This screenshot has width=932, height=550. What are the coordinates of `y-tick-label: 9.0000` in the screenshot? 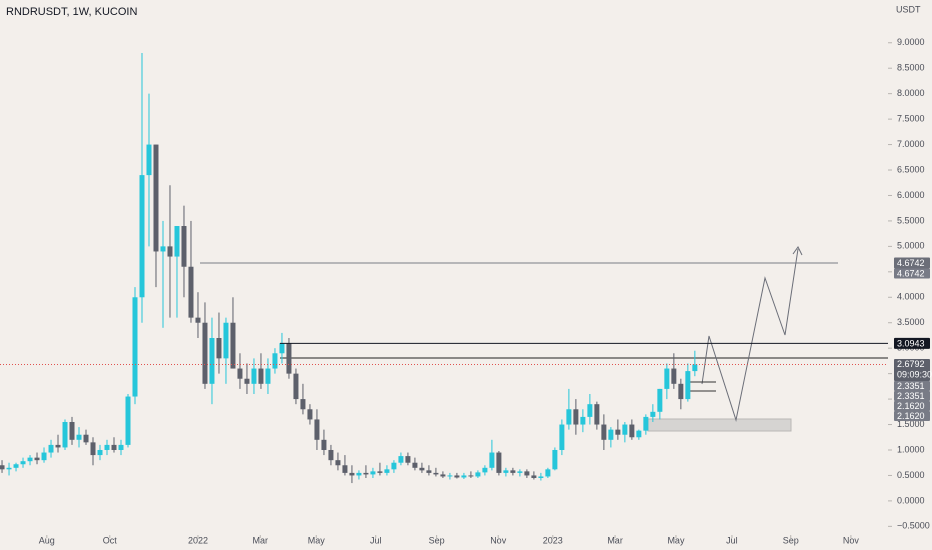 It's located at (911, 42).